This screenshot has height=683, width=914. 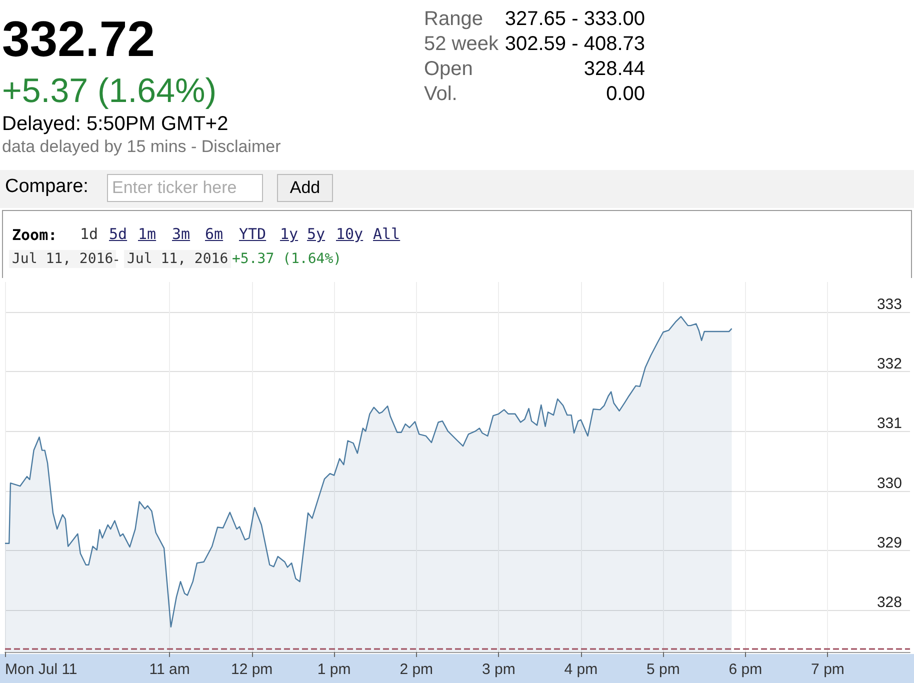 I want to click on text: 327.65 - 333.00, so click(x=574, y=19).